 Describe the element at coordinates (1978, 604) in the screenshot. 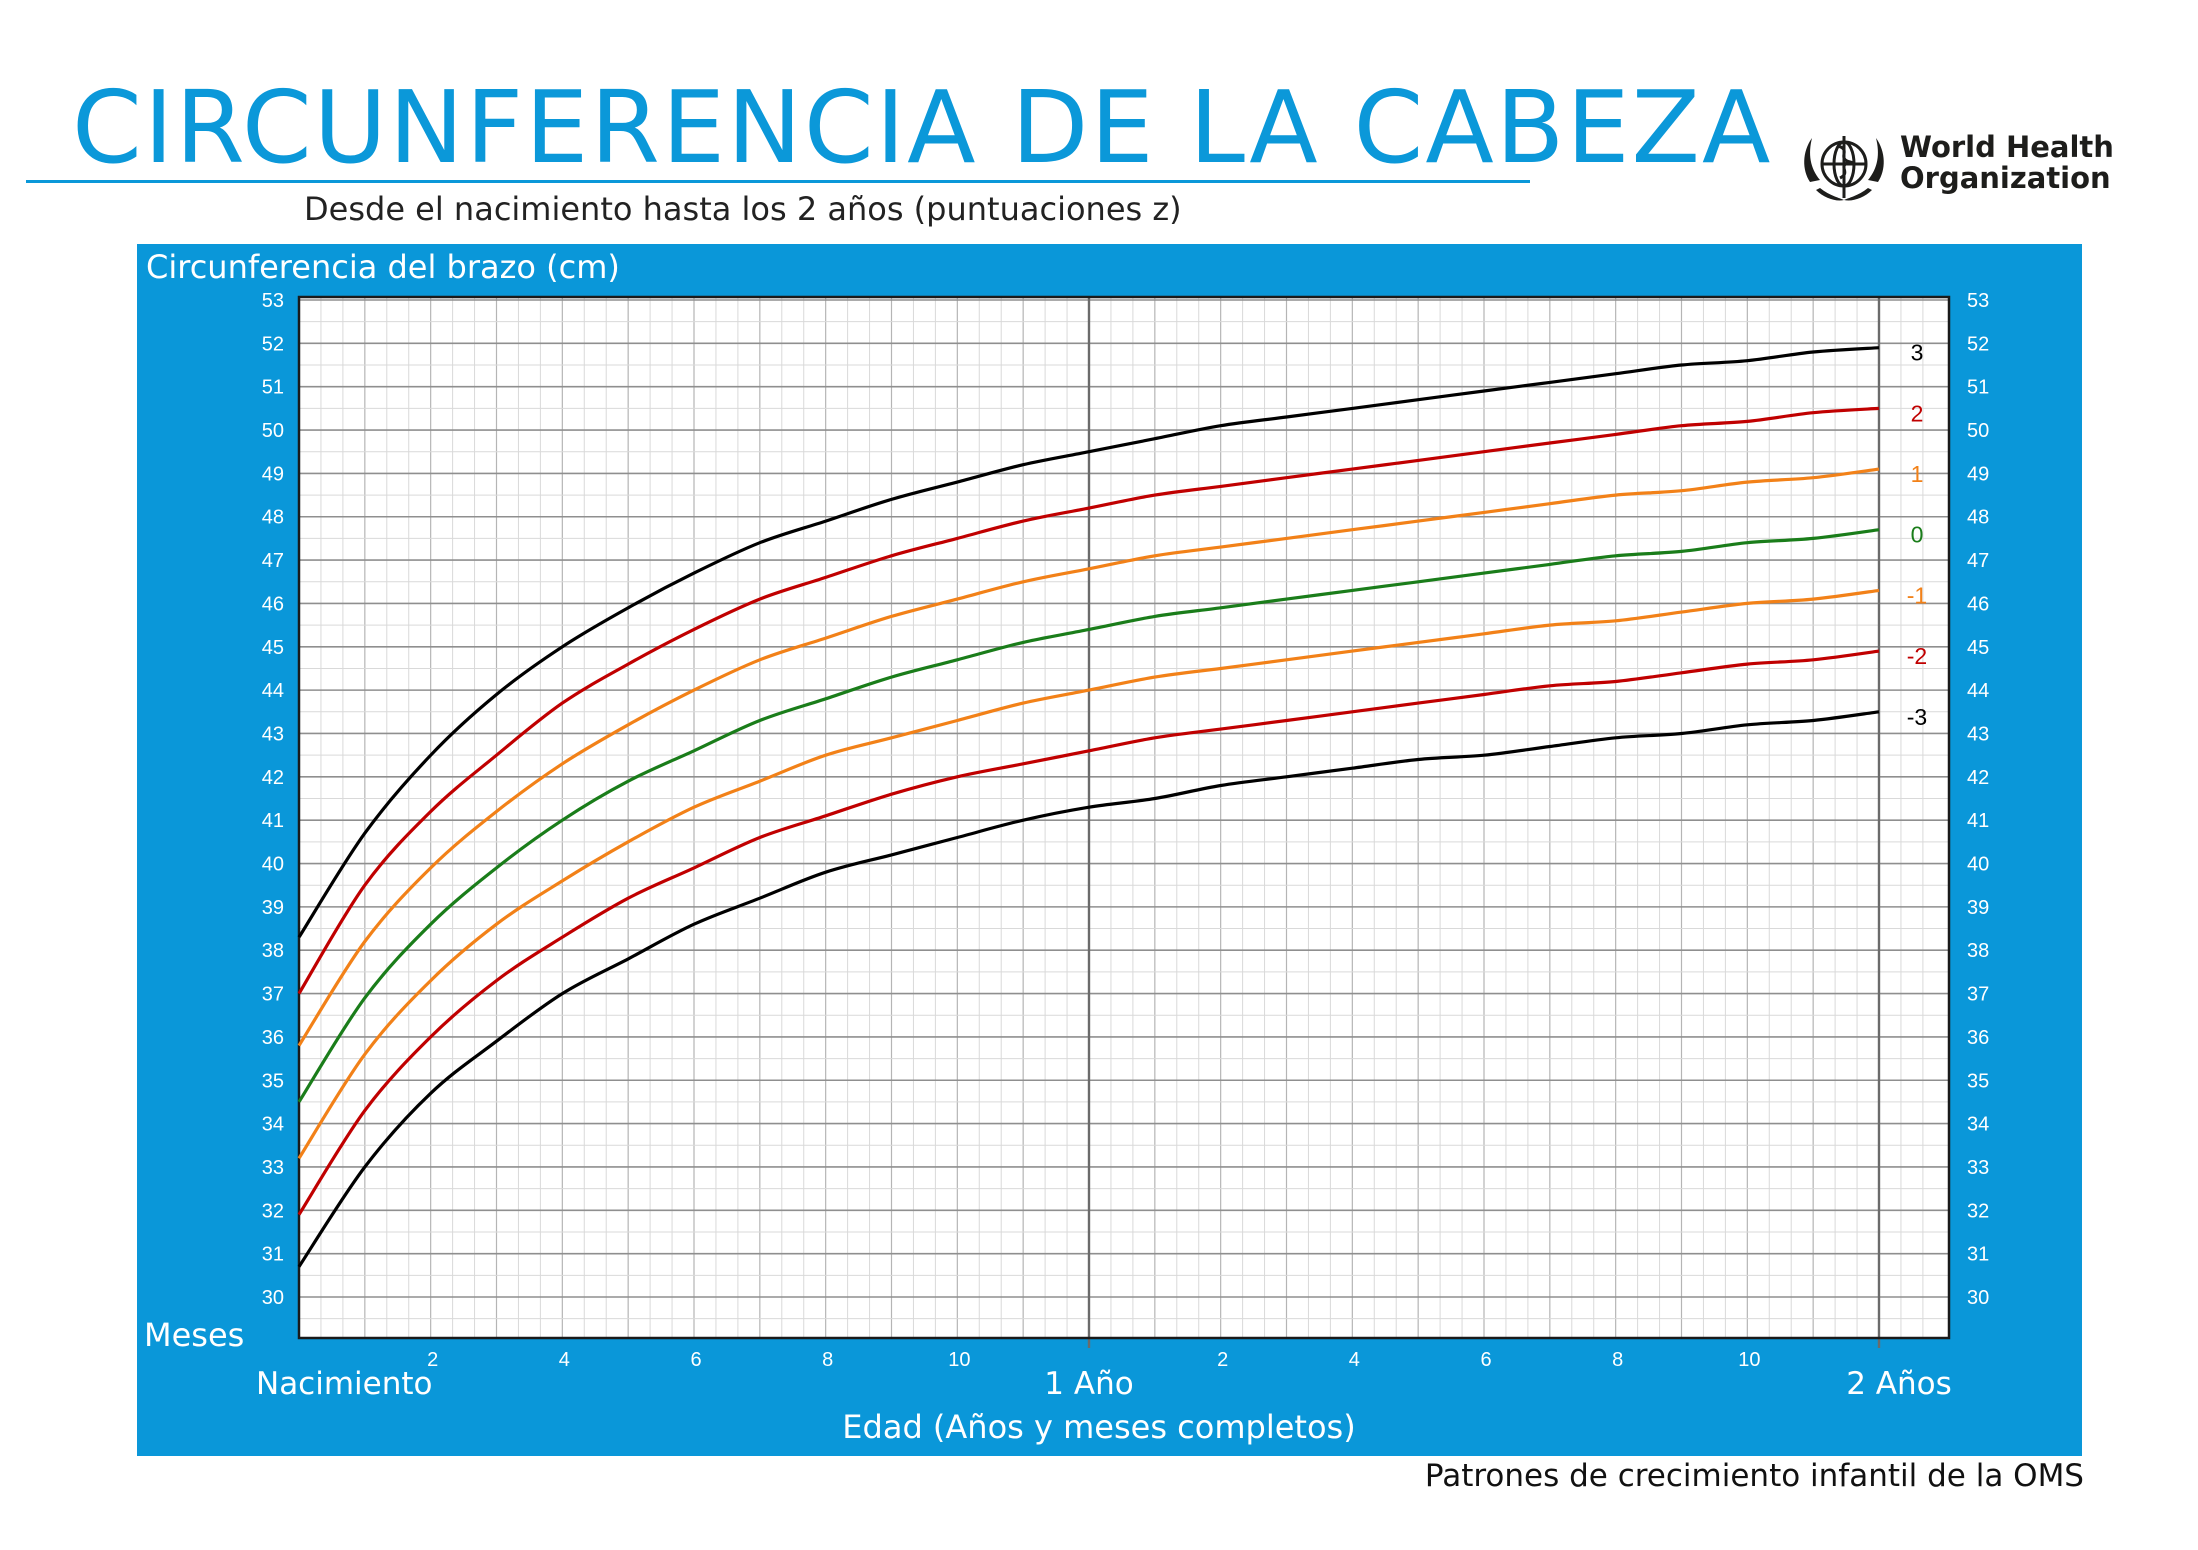

I see `y-tick-label-right: 46` at that location.